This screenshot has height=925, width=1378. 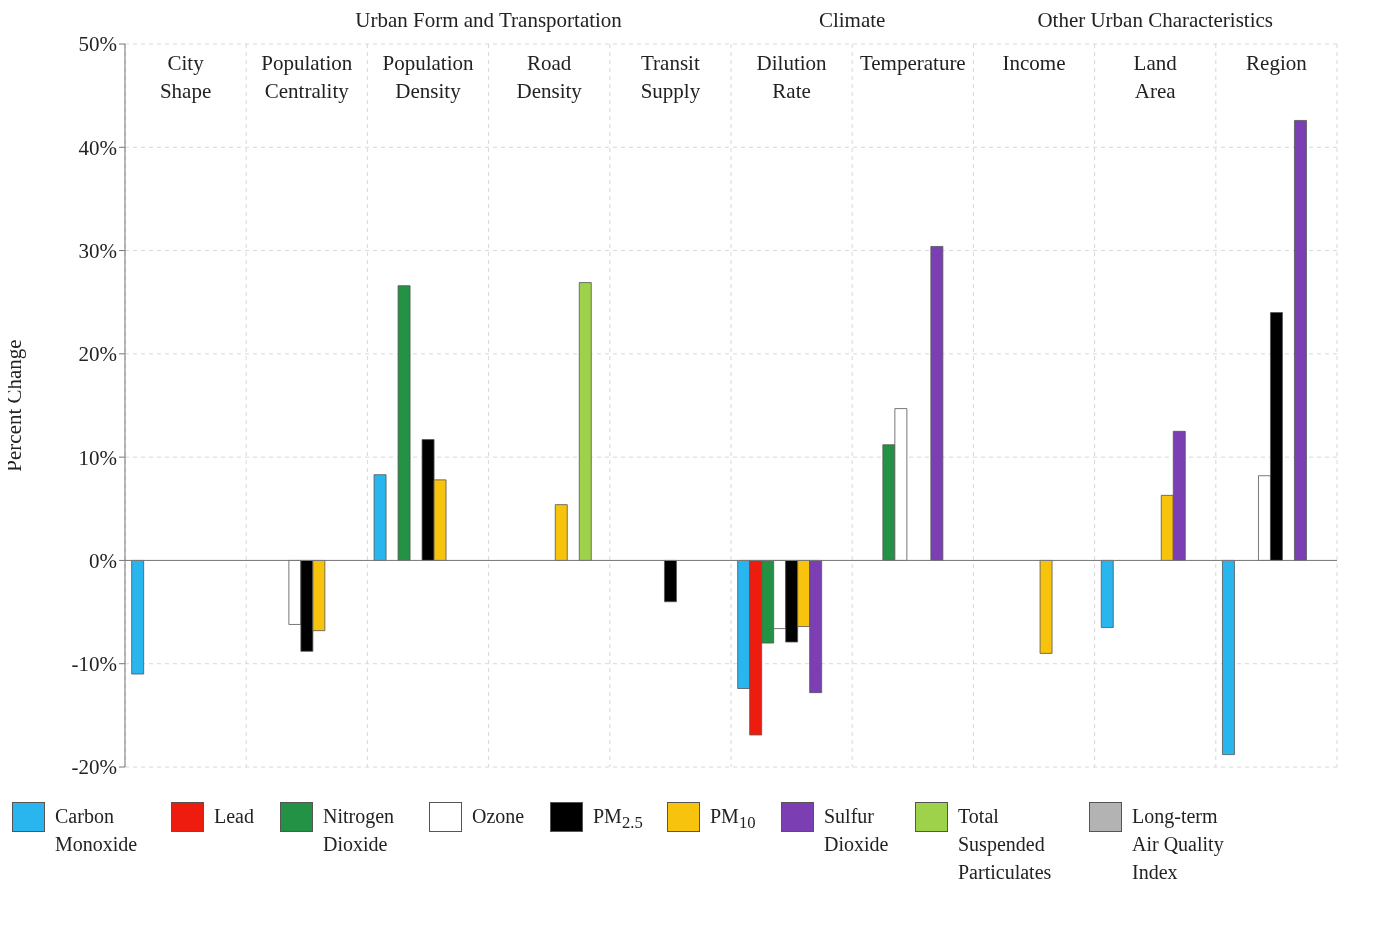 I want to click on y-tick-label: 30%, so click(x=97, y=251).